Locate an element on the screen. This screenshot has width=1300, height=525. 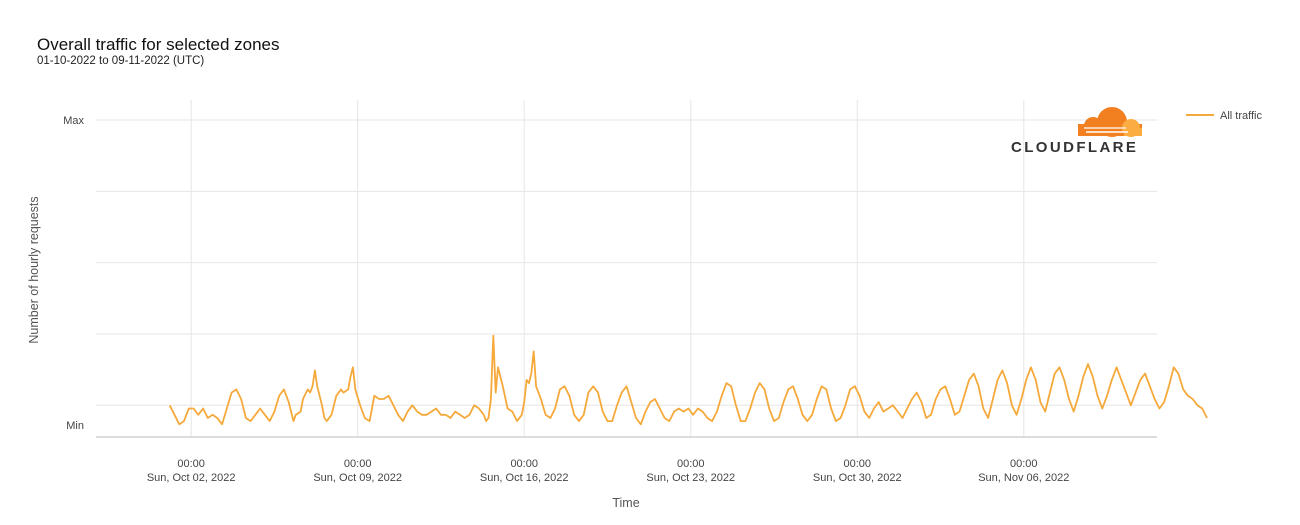
cloud-icon is located at coordinates (1110, 122).